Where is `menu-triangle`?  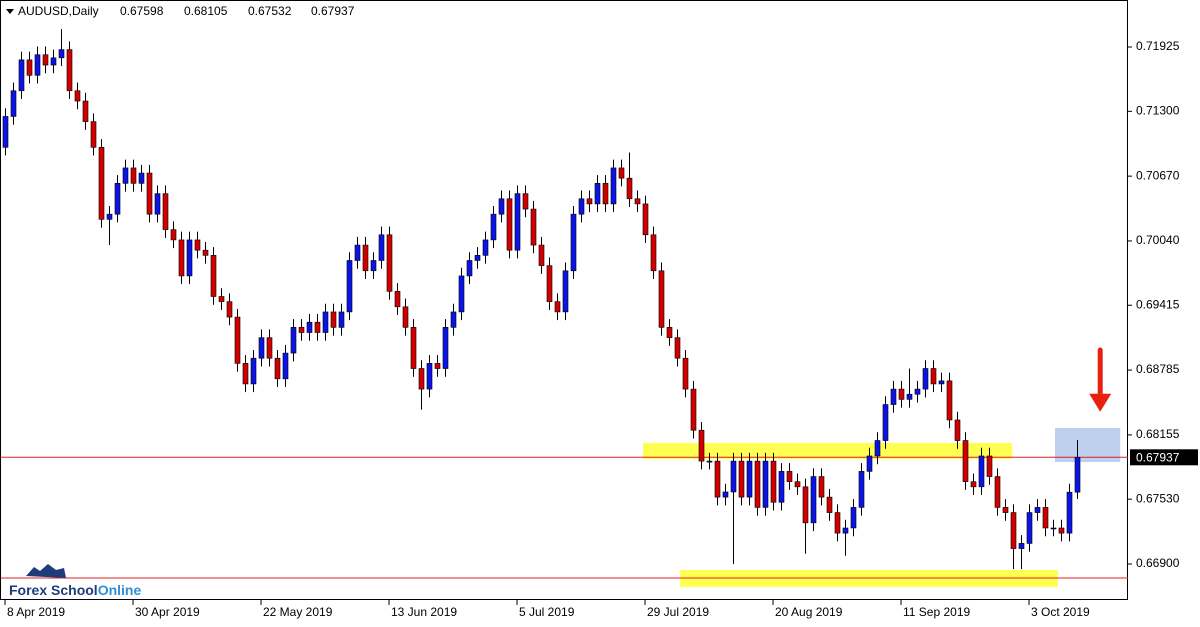
menu-triangle is located at coordinates (10, 11).